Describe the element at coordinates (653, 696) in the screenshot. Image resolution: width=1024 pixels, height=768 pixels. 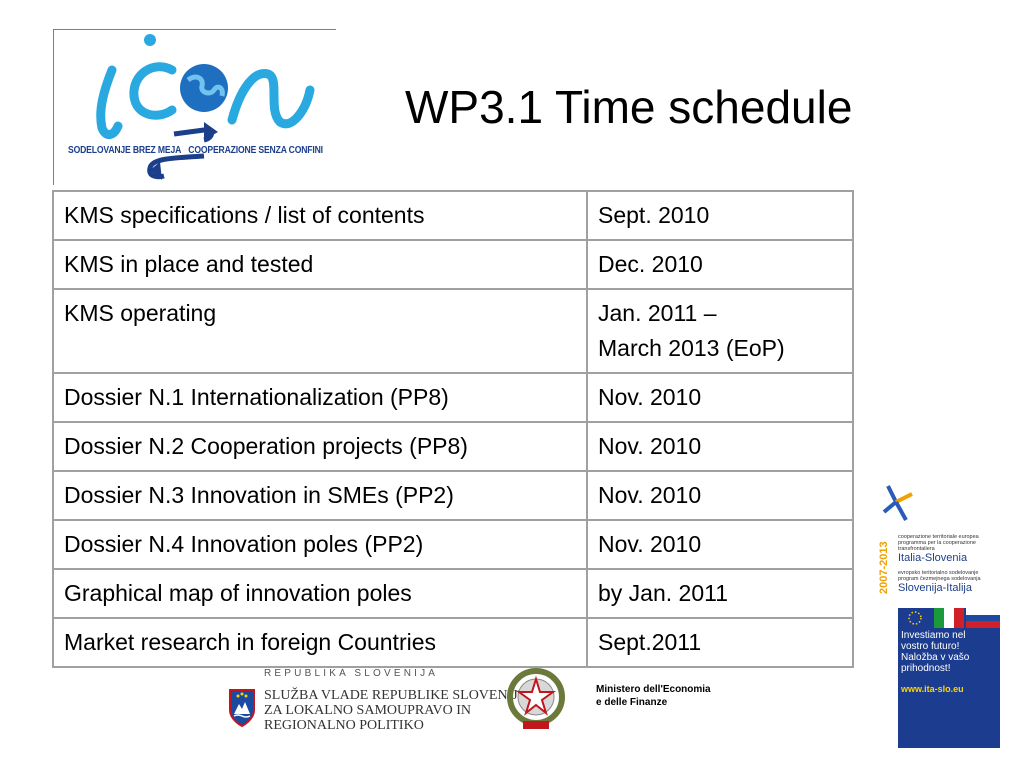
I see `ministry-label: Ministero dell'Economia e delle Finanze` at that location.